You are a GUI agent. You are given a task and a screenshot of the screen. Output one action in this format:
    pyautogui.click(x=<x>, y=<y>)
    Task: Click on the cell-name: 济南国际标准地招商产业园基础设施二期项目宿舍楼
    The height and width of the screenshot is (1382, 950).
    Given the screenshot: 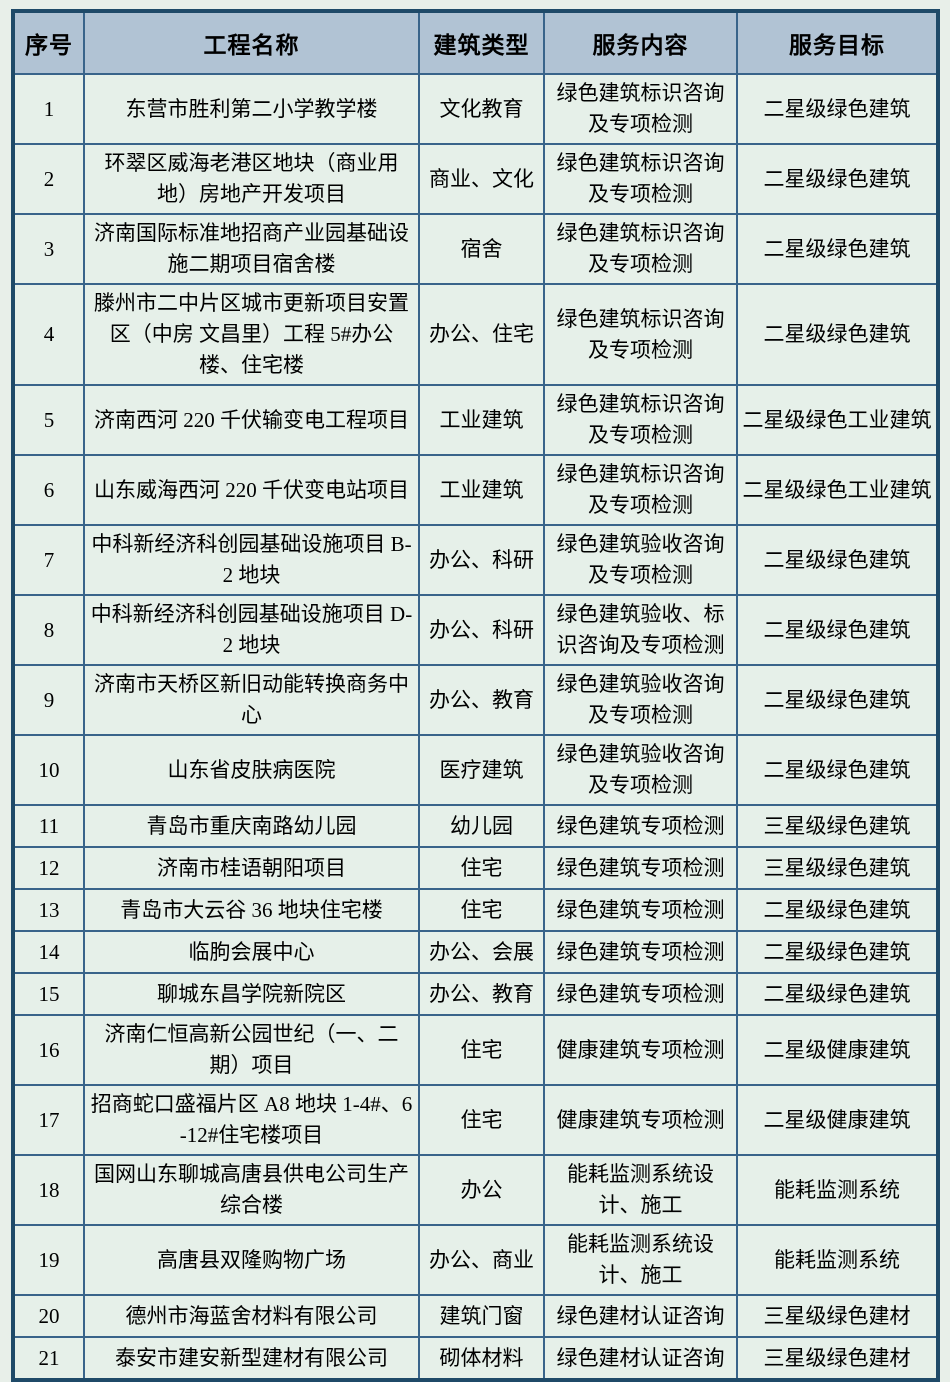 What is the action you would take?
    pyautogui.click(x=251, y=249)
    